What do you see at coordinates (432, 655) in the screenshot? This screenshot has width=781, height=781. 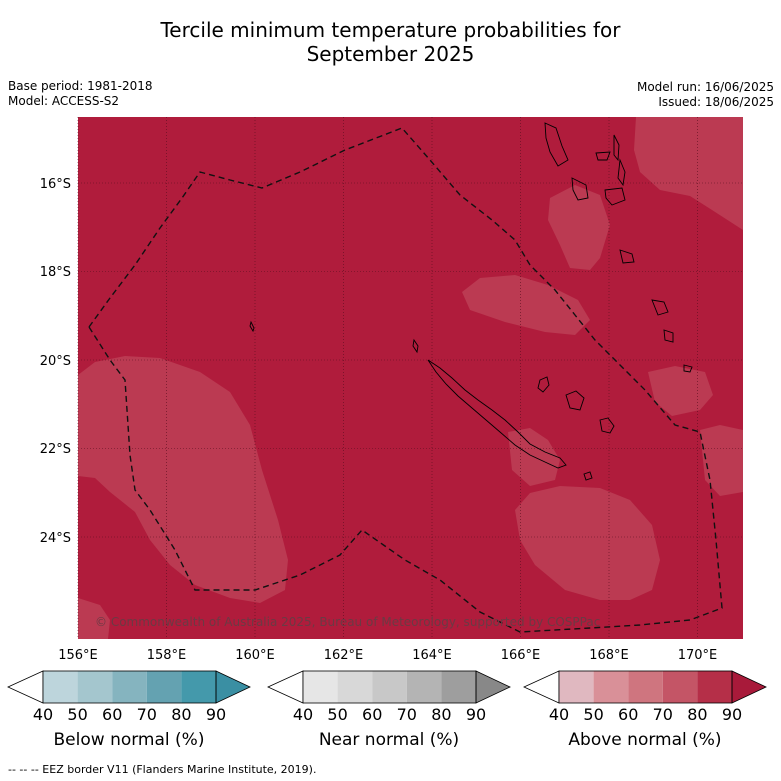 I see `lon-tick-164: 164°E` at bounding box center [432, 655].